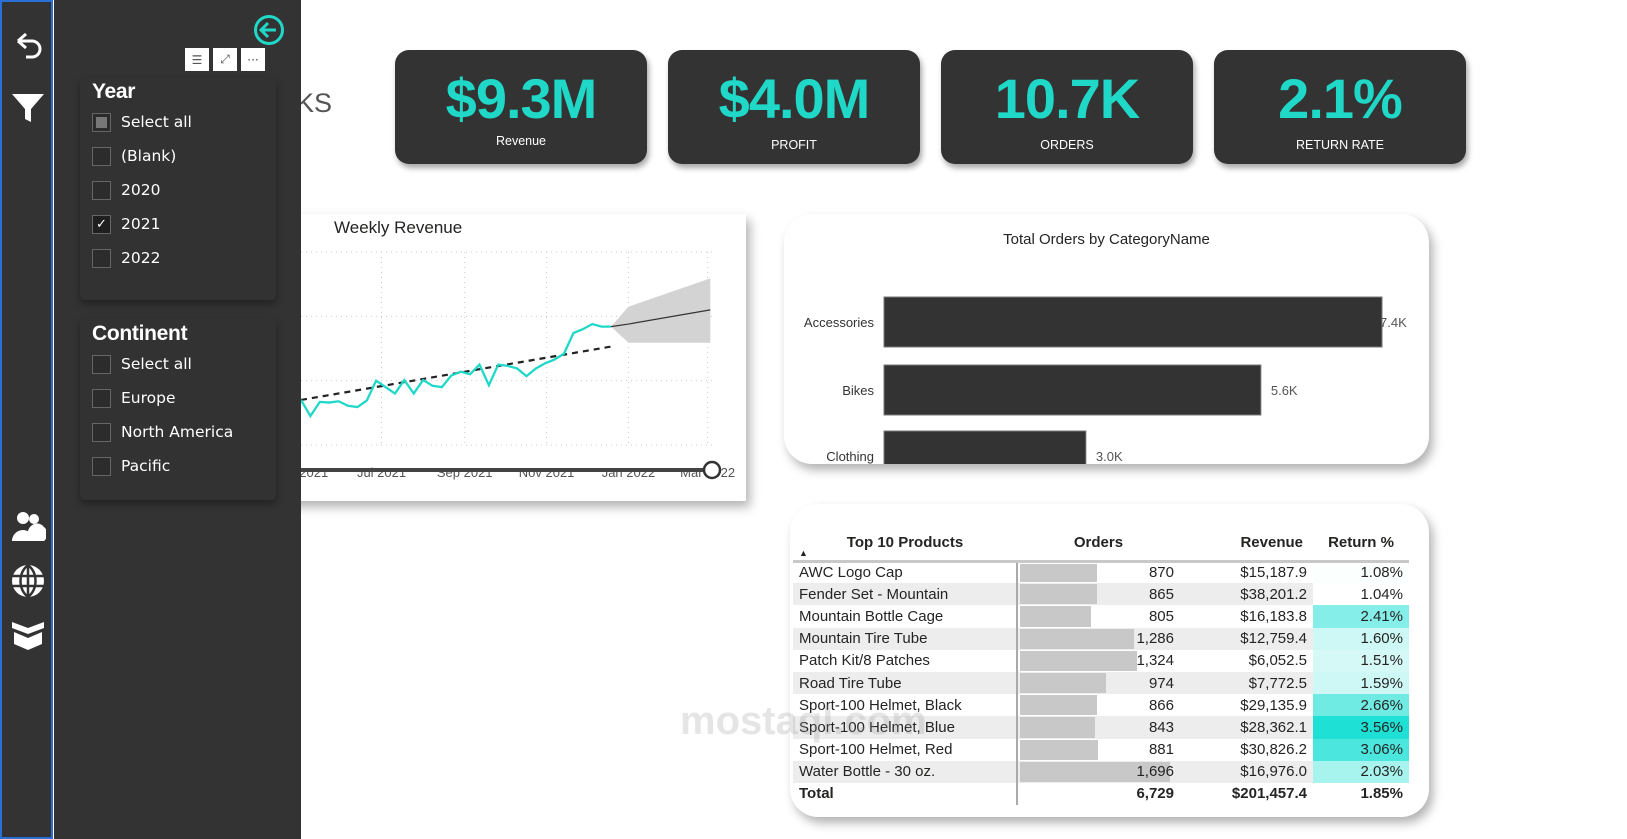 Image resolution: width=1627 pixels, height=839 pixels. I want to click on continent-option-select-all: Select all, so click(142, 364).